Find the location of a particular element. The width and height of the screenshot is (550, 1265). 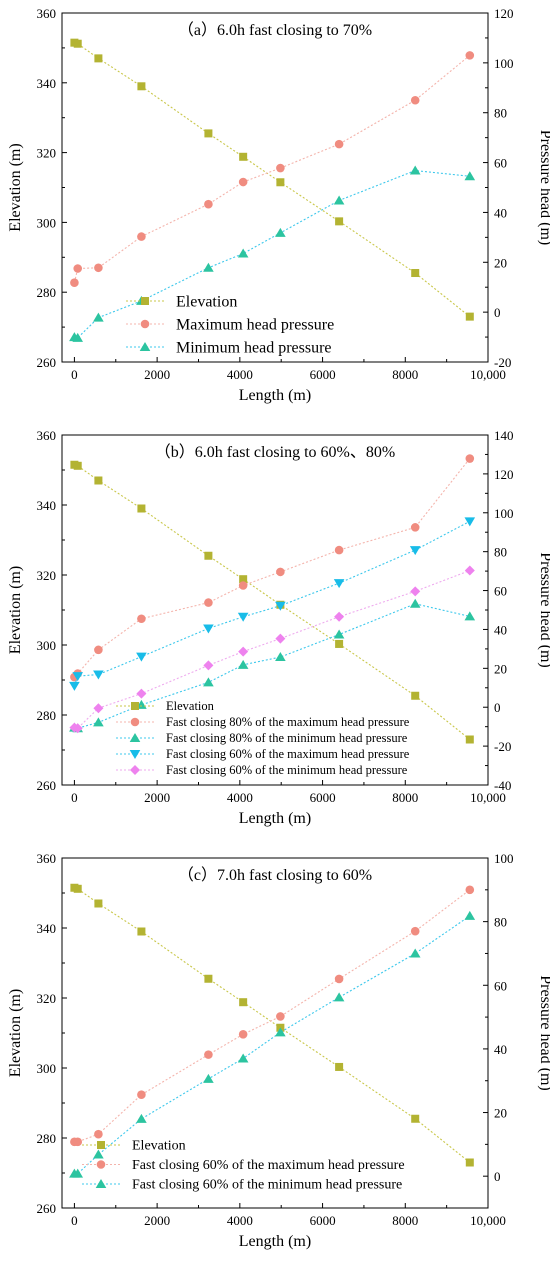

legend-label: Maximum head pressure is located at coordinates (255, 324).